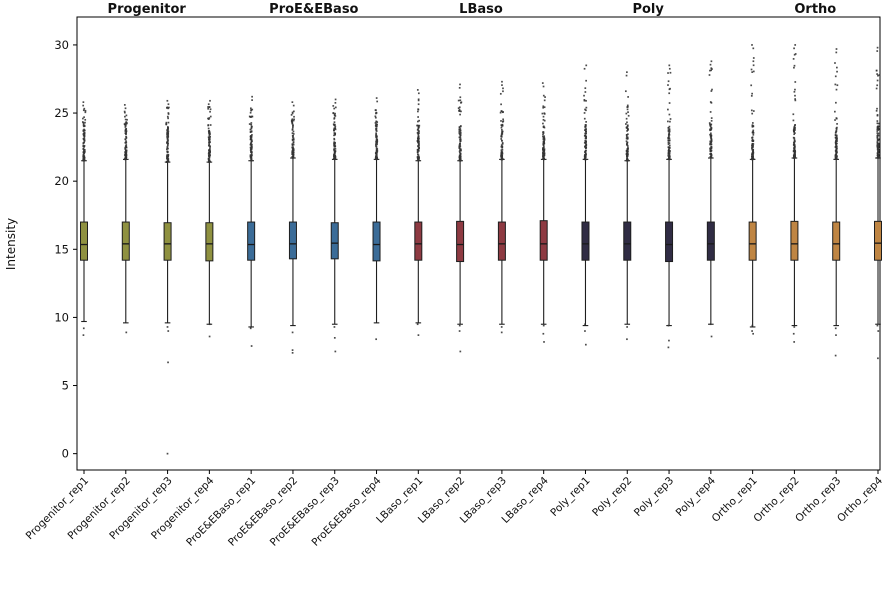 The height and width of the screenshot is (589, 887). Describe the element at coordinates (570, 497) in the screenshot. I see `x-tick-label: Poly_rep1` at that location.